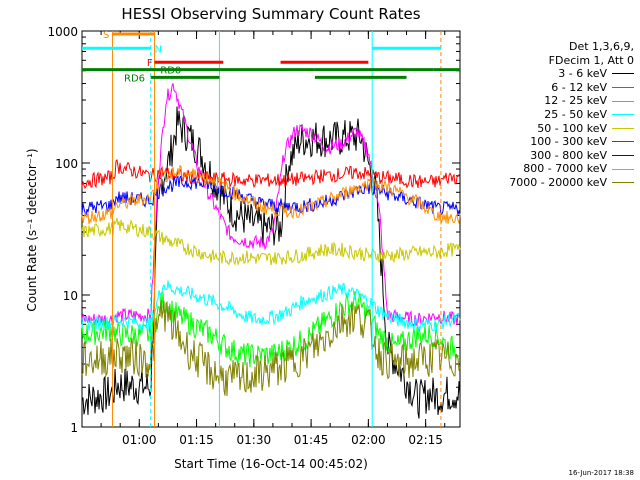  I want to click on x-tick-label: 01:30, so click(254, 440).